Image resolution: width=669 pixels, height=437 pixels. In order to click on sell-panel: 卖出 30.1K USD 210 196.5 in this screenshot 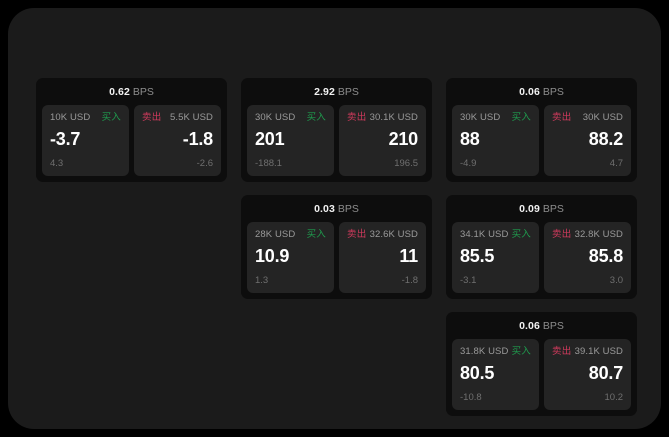, I will do `click(382, 140)`.